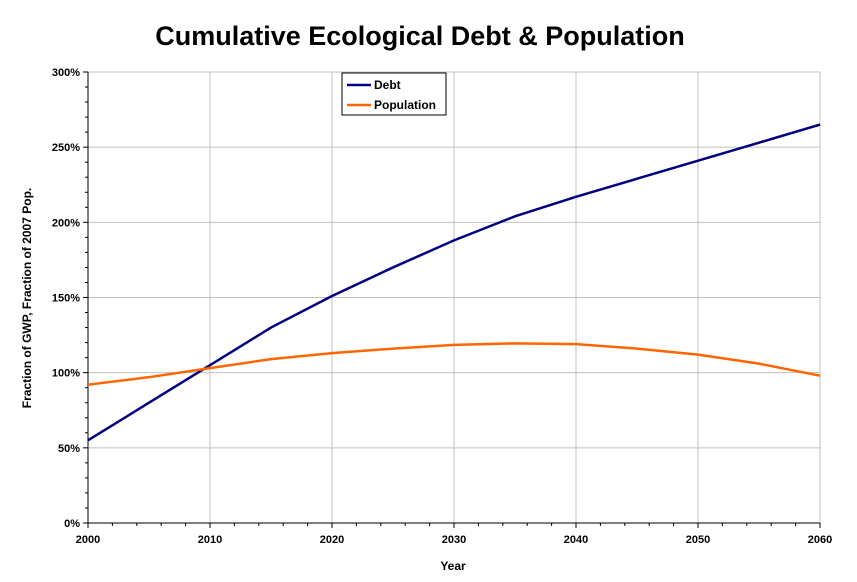 The image size is (857, 582). I want to click on y-tick-label: 150%, so click(66, 299).